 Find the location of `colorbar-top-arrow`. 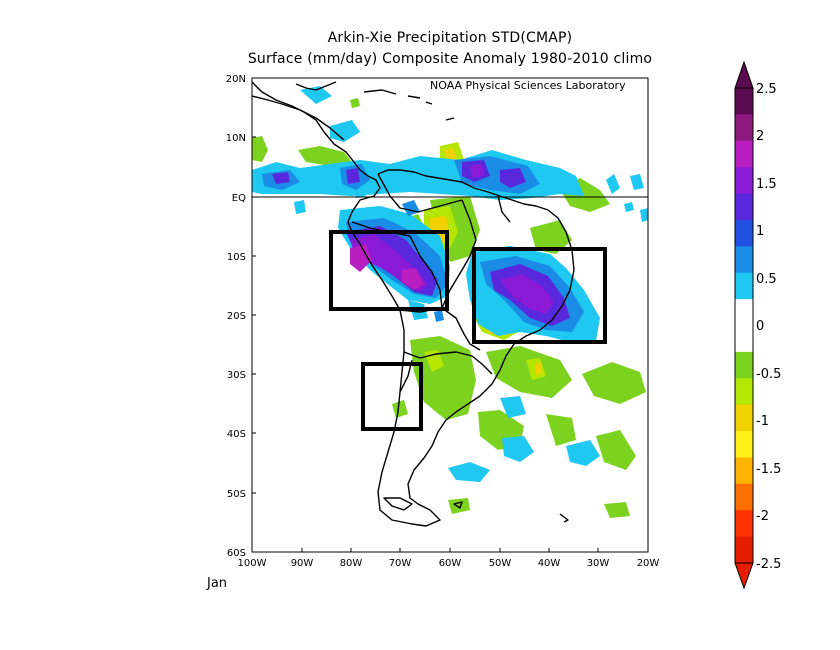

colorbar-top-arrow is located at coordinates (744, 74).